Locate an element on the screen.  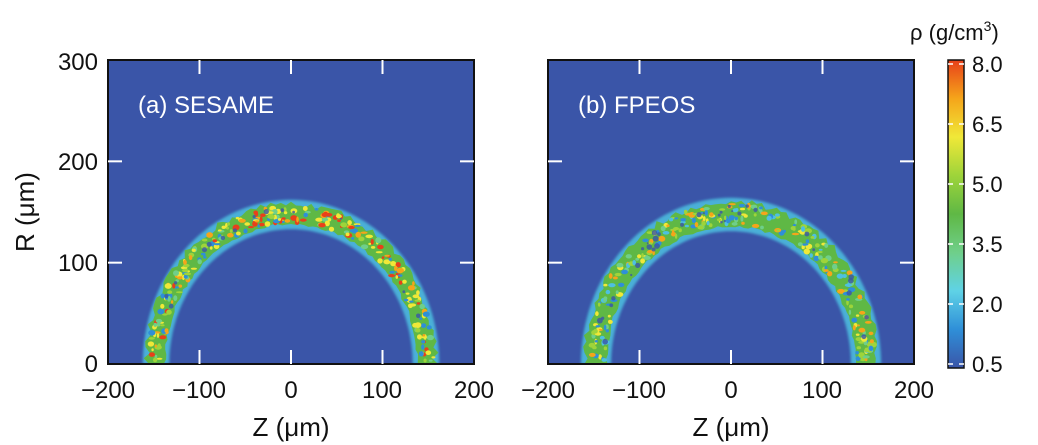
x-tick-label-a-200: 200 is located at coordinates (474, 390).